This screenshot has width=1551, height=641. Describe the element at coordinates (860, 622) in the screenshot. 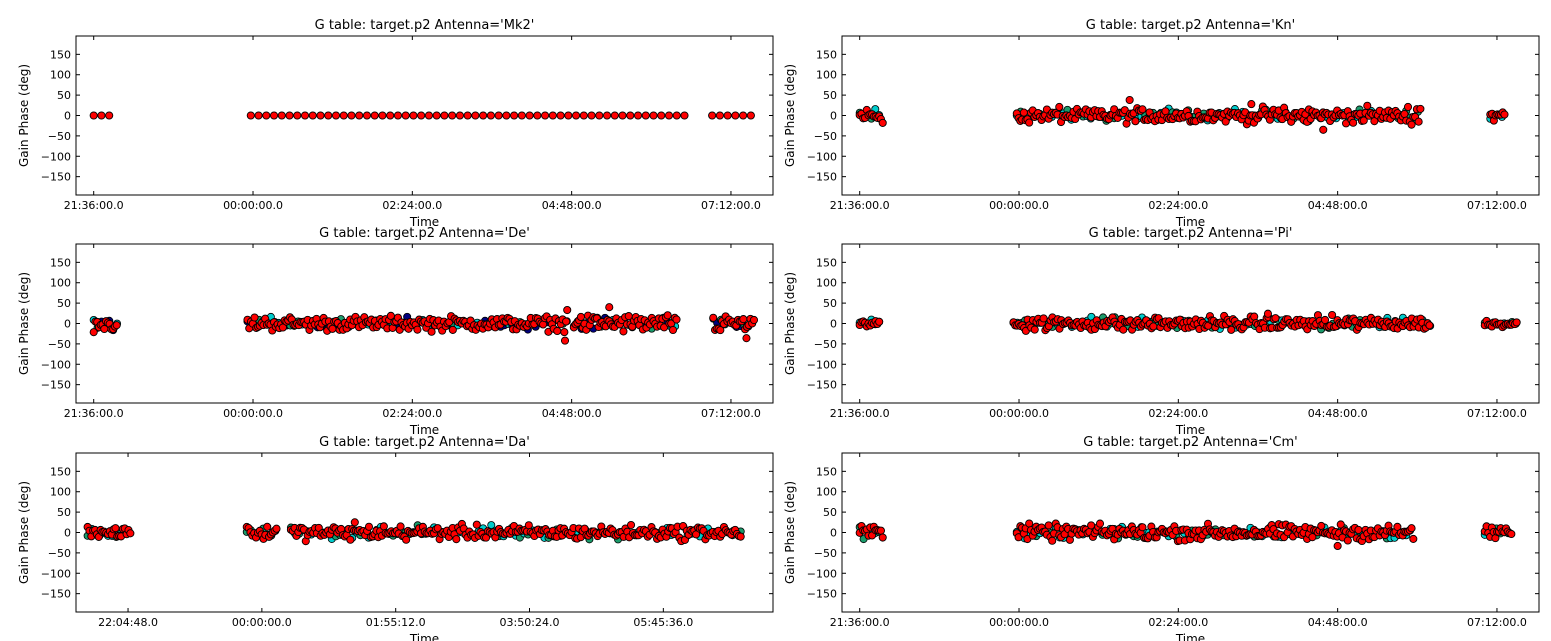

I see `x-tick-label: 21:36:00.0` at that location.